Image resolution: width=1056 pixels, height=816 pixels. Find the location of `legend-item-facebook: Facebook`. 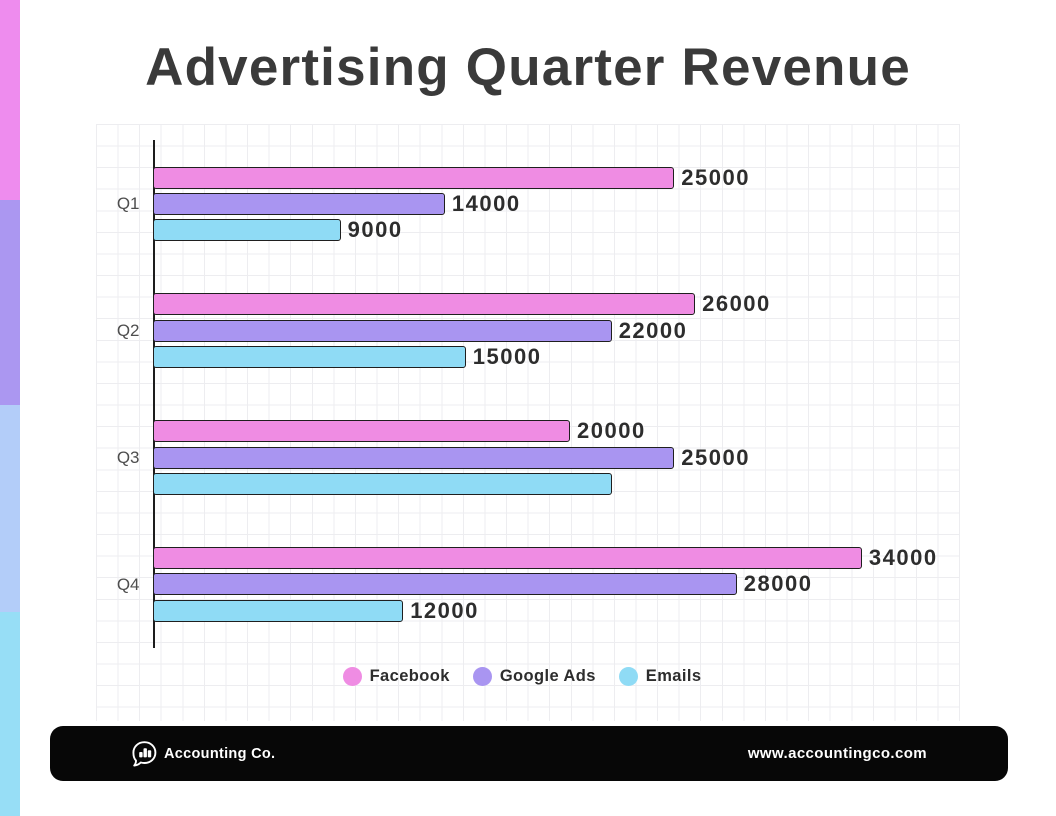

legend-item-facebook: Facebook is located at coordinates (396, 676).